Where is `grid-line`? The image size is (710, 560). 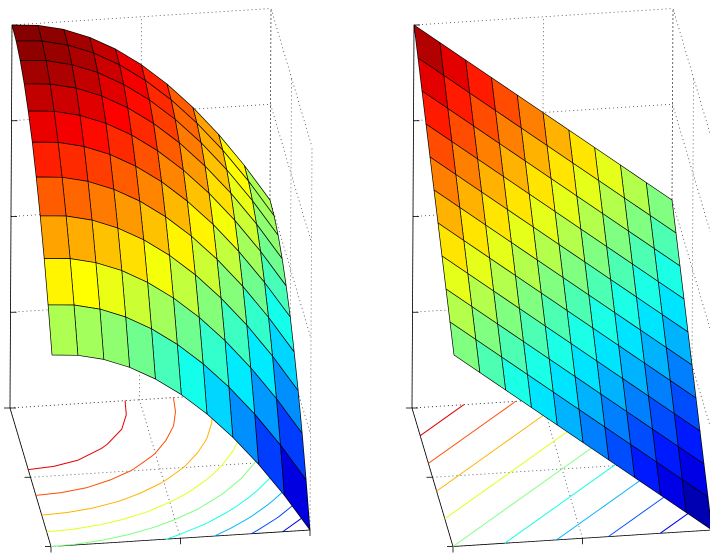
grid-line is located at coordinates (160, 277).